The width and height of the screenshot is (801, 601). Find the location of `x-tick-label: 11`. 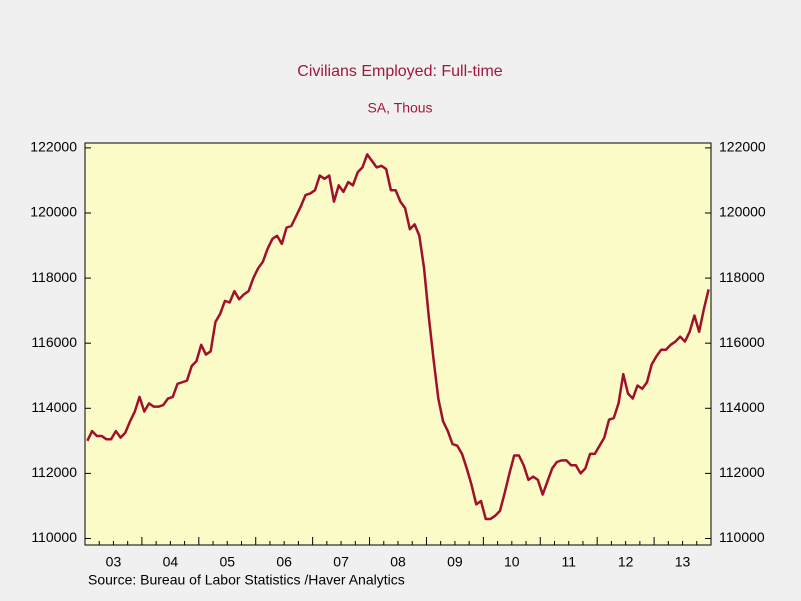

x-tick-label: 11 is located at coordinates (568, 562).